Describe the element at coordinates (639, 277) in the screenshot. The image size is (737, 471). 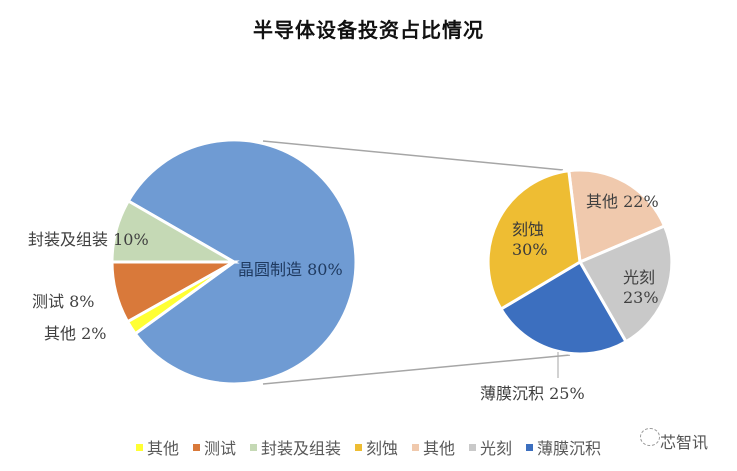
I see `label-litho-name: 光刻` at that location.